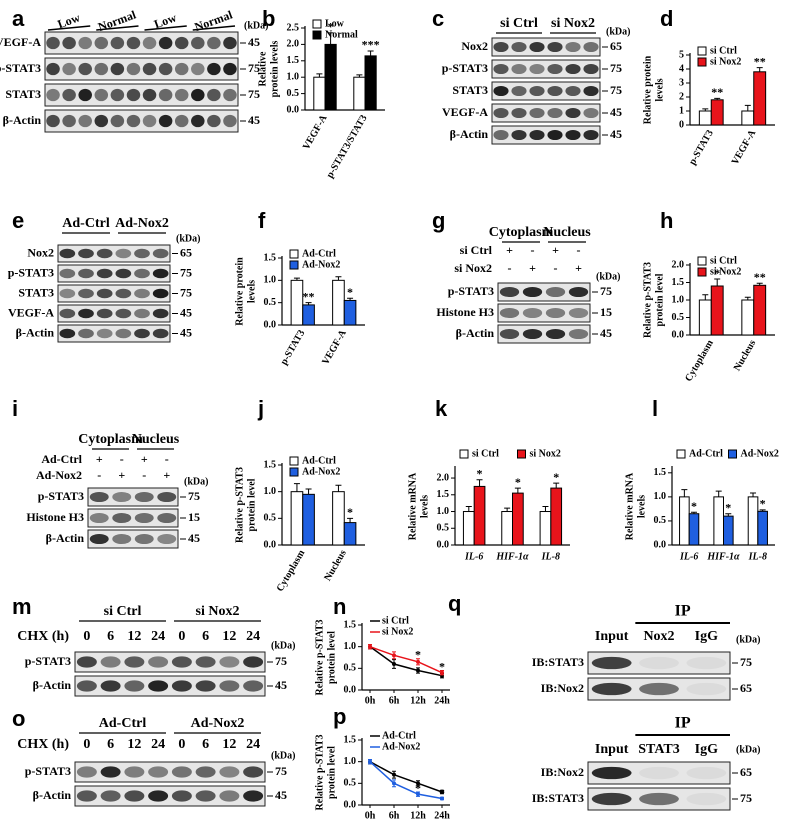 The width and height of the screenshot is (789, 829). I want to click on legend-label: si Ctrl, so click(723, 50).